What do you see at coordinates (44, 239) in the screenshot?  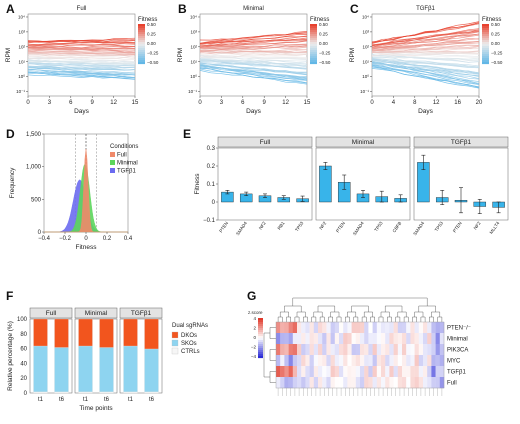 I see `x-tick-label: −0.4` at bounding box center [44, 239].